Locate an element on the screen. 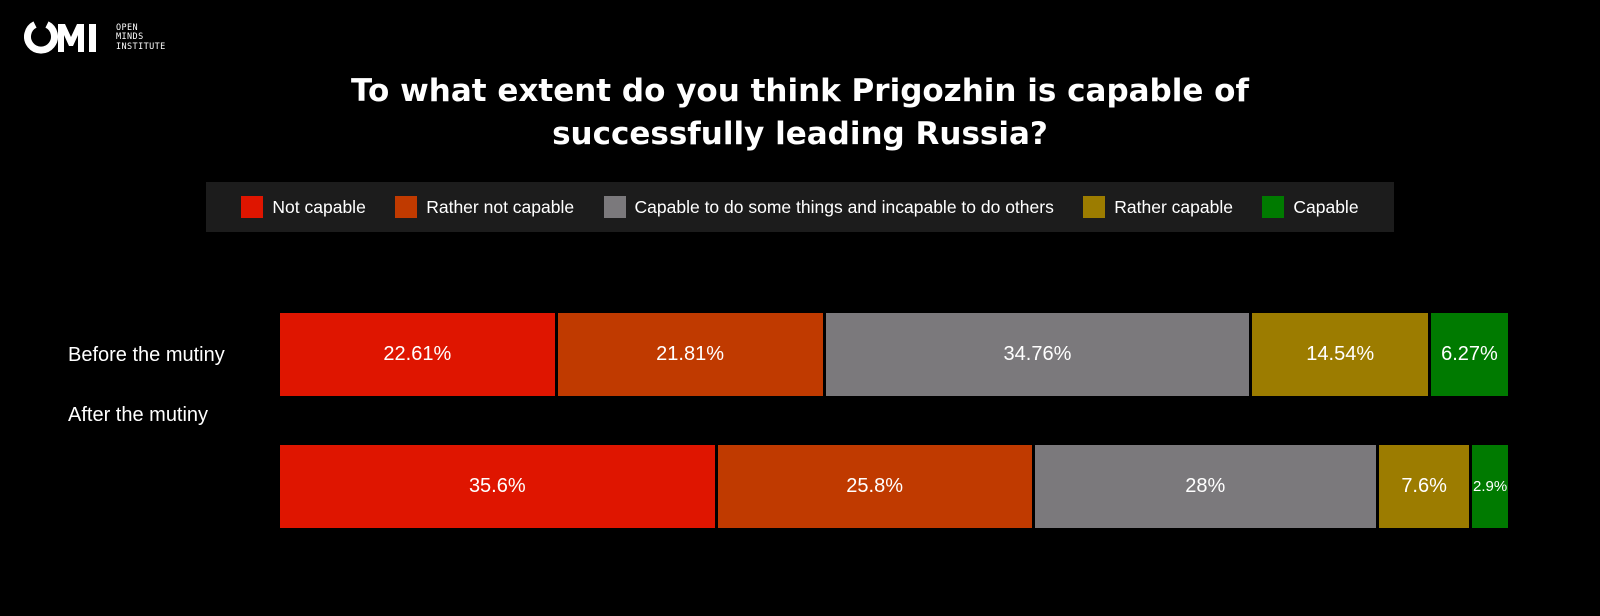  legend-item: Rather capable is located at coordinates (1158, 207).